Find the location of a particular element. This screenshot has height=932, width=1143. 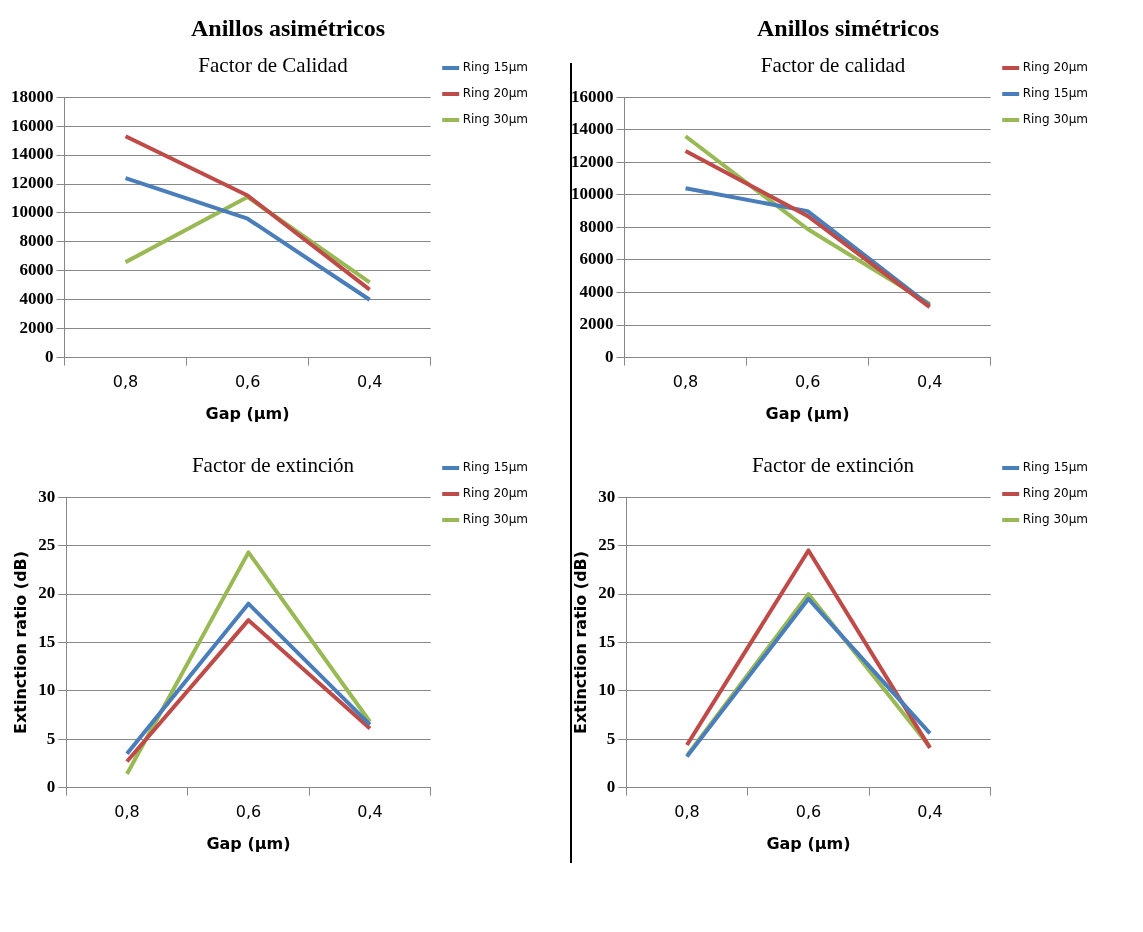

text: Anillos asimétricos is located at coordinates (288, 28).